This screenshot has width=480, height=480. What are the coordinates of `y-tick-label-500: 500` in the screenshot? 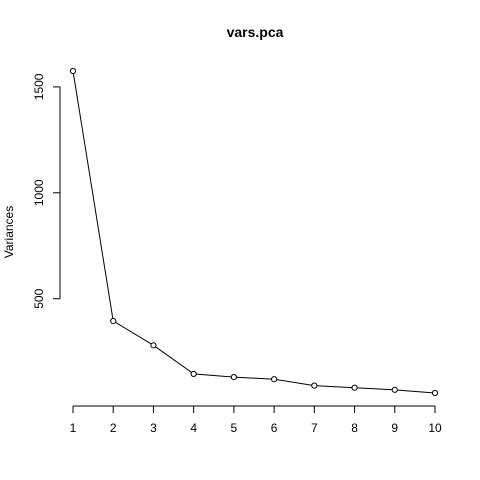 It's located at (39, 298).